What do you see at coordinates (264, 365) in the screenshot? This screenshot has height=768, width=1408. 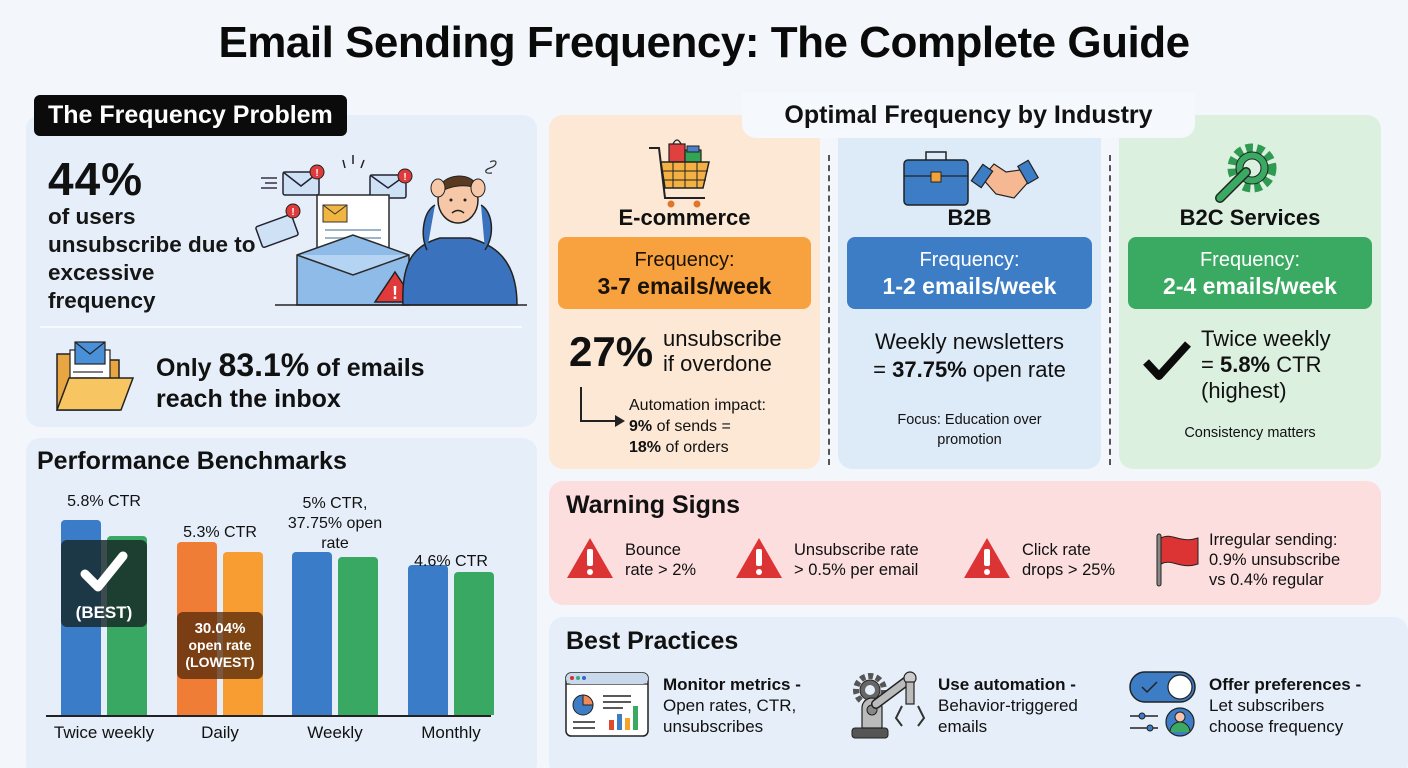 I see `inbox-pct: 83.1%` at bounding box center [264, 365].